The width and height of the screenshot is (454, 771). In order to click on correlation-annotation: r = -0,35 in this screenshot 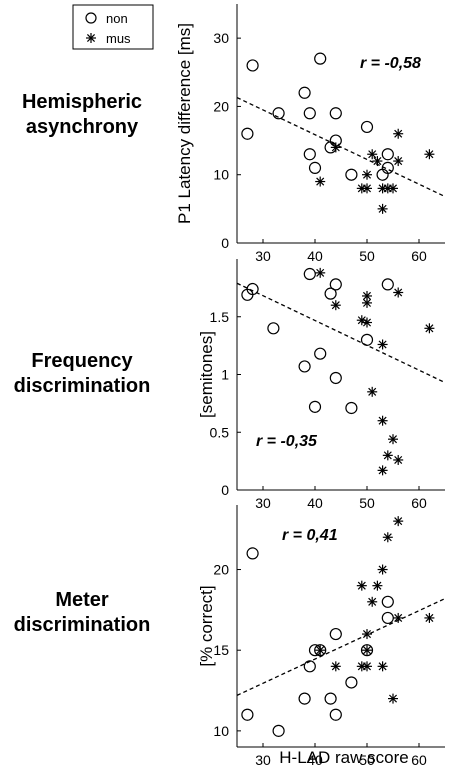, I will do `click(287, 441)`.